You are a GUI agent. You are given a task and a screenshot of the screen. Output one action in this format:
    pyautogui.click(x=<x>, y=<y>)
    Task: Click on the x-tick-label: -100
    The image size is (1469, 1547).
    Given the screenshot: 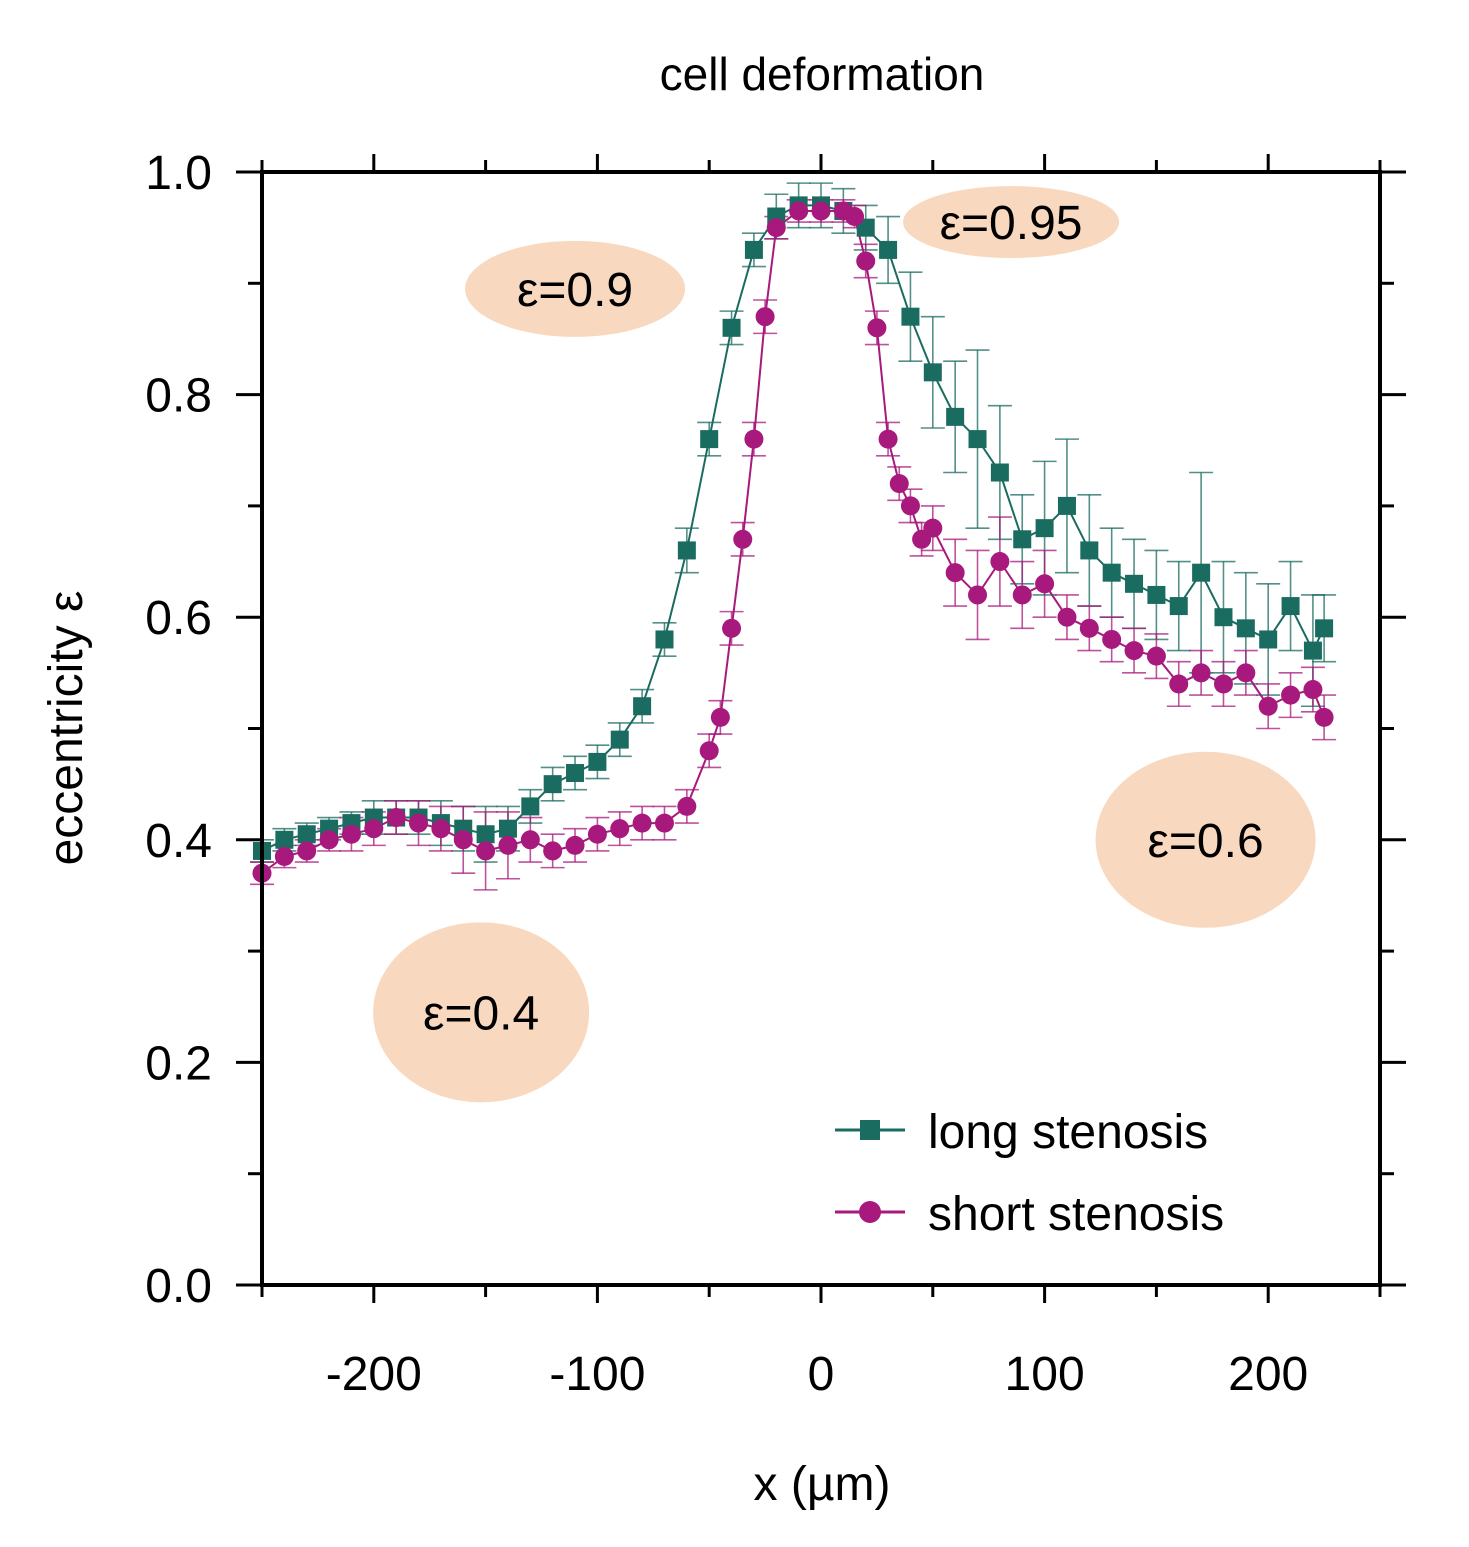 What is the action you would take?
    pyautogui.click(x=597, y=1374)
    